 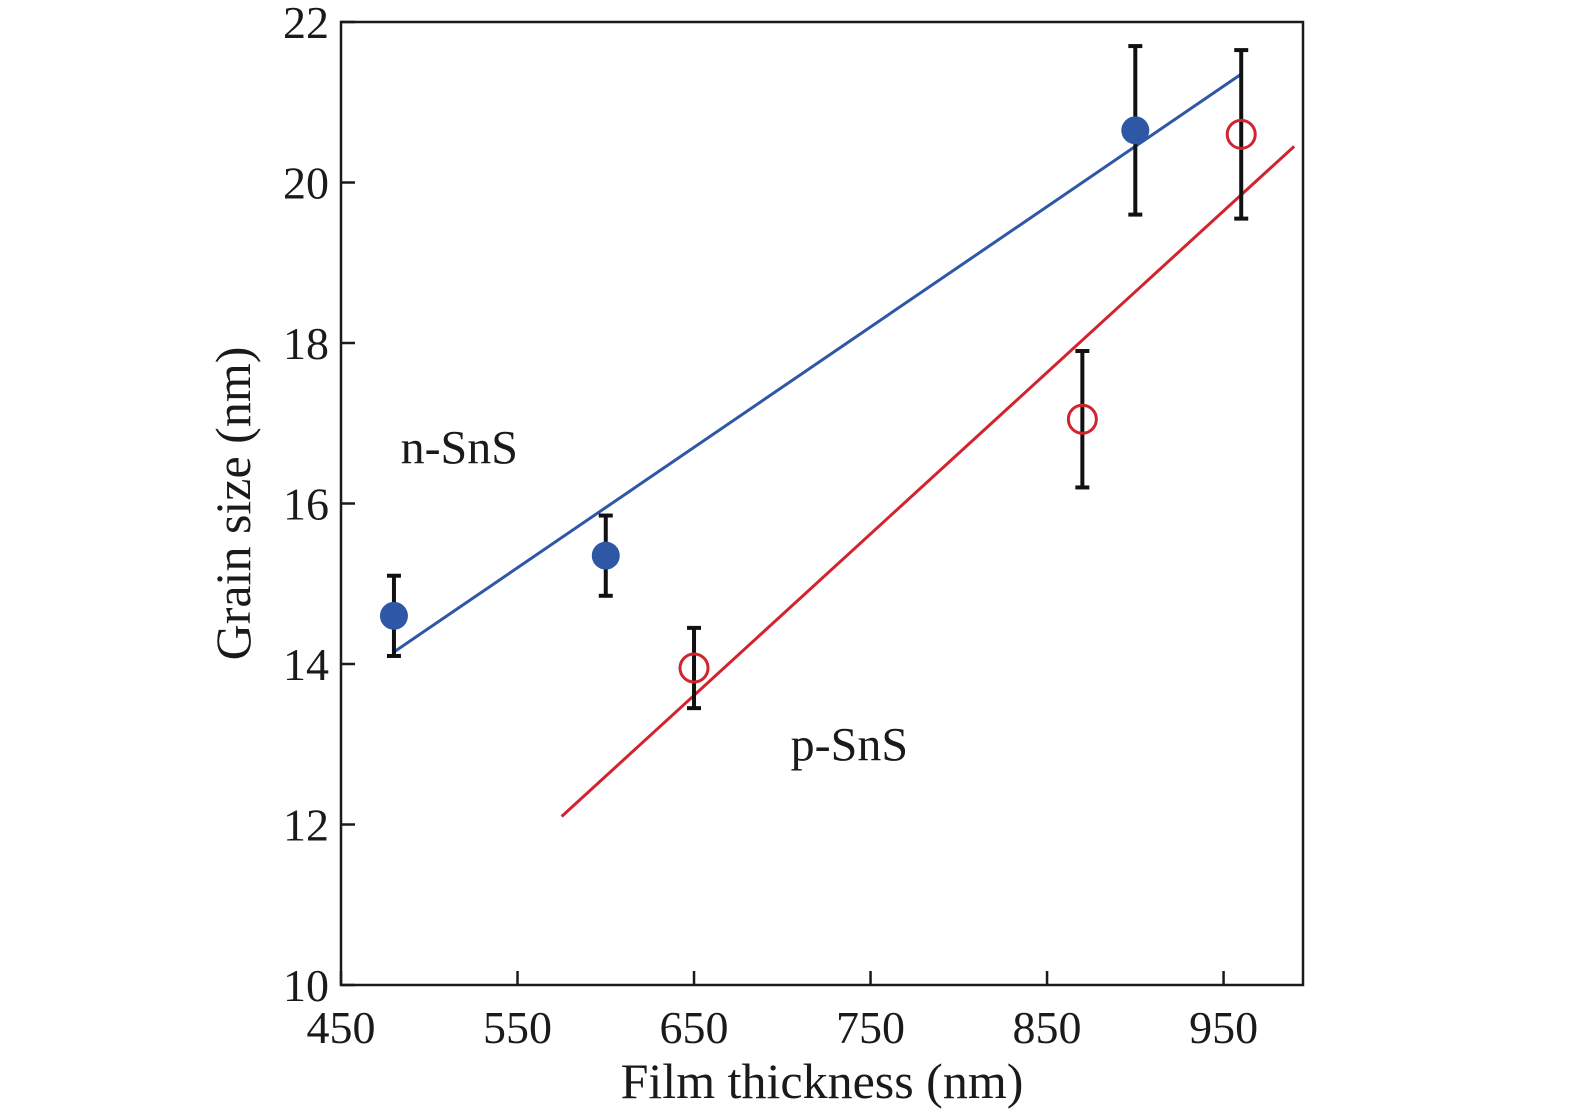 What do you see at coordinates (306, 504) in the screenshot?
I see `y-tick-label-16: 16` at bounding box center [306, 504].